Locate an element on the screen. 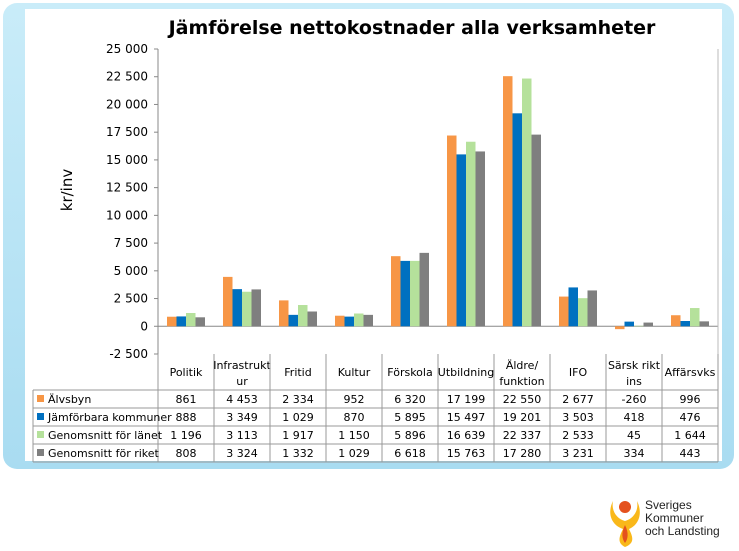 This screenshot has height=551, width=739. table-cell: 5 895 is located at coordinates (410, 417).